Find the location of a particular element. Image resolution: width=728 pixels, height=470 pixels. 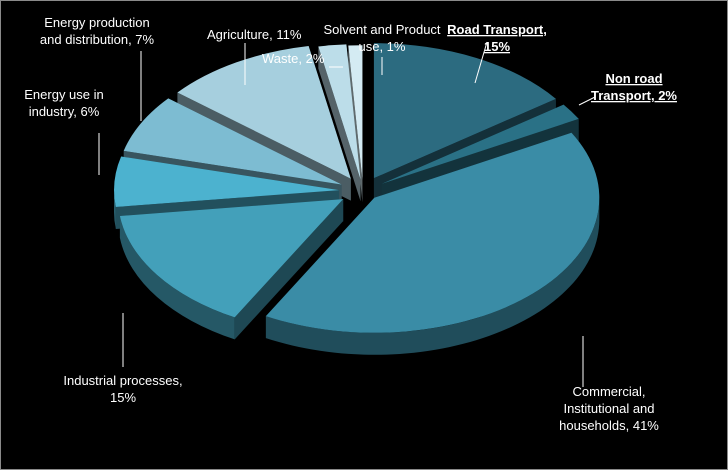

slice-label-line: Industrial processes, is located at coordinates (122, 380).